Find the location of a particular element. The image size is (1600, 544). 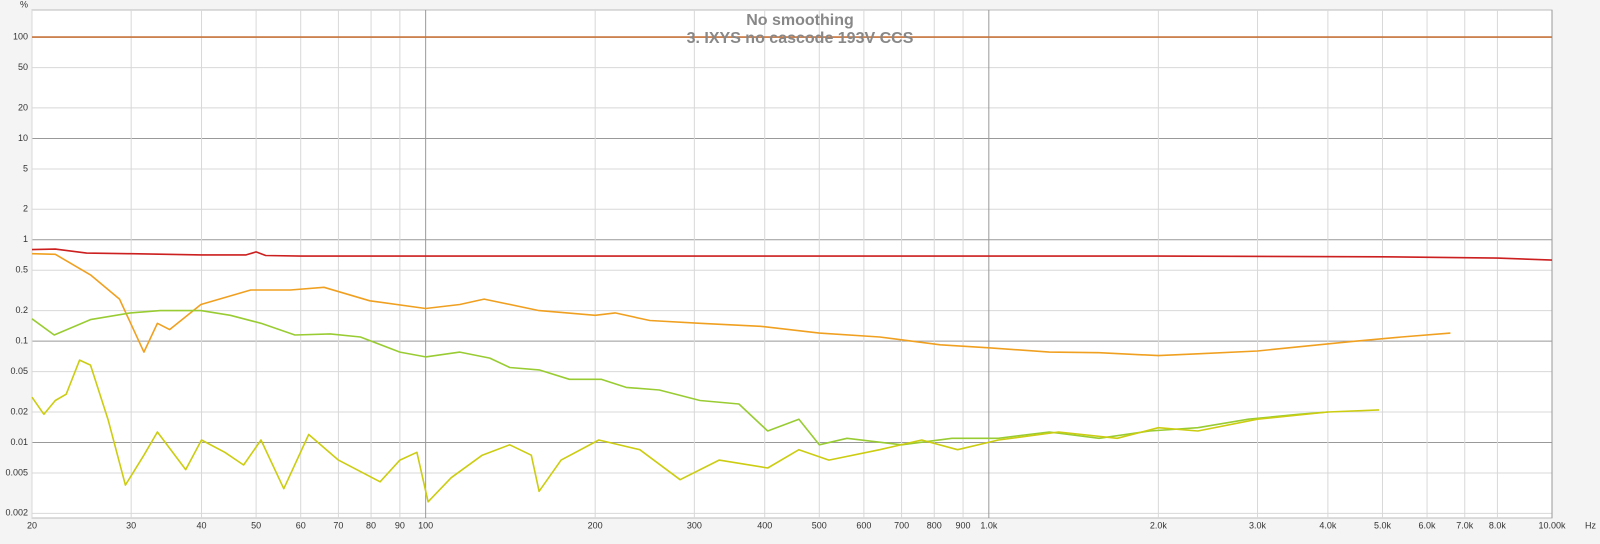

x-tick-label: 100 is located at coordinates (425, 525).